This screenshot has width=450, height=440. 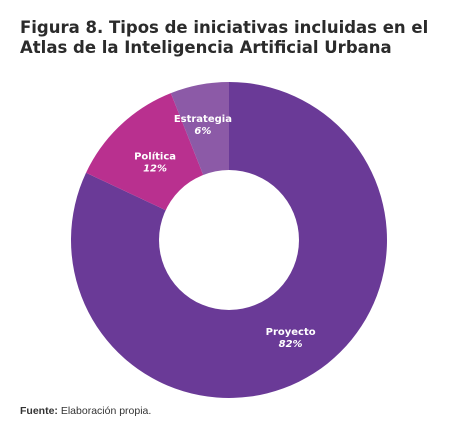 What do you see at coordinates (106, 411) in the screenshot?
I see `source-text: Elaboración propia.` at bounding box center [106, 411].